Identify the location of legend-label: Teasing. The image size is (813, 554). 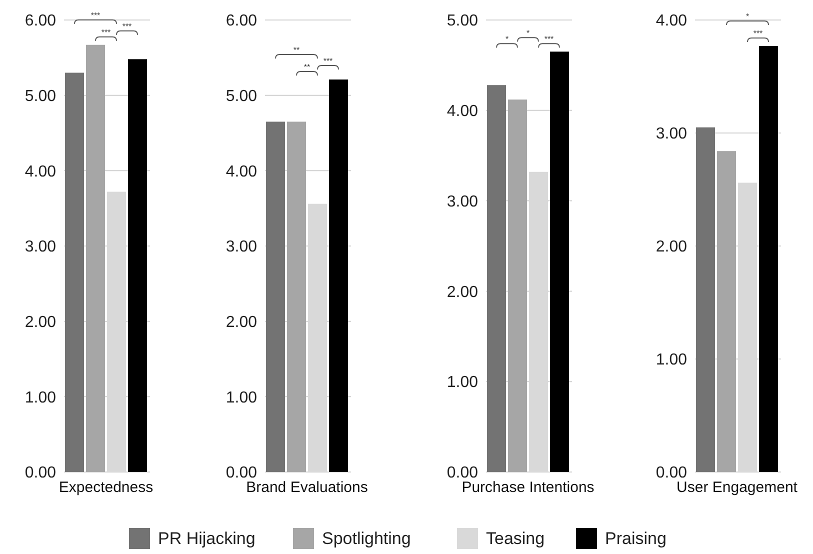
(515, 538).